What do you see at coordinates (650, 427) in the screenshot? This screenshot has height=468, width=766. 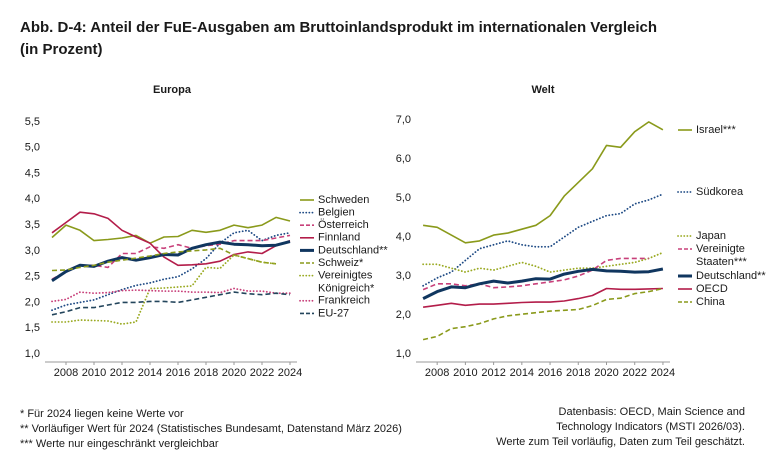 I see `source: Technology Indicators (MSTI 2026/03).` at bounding box center [650, 427].